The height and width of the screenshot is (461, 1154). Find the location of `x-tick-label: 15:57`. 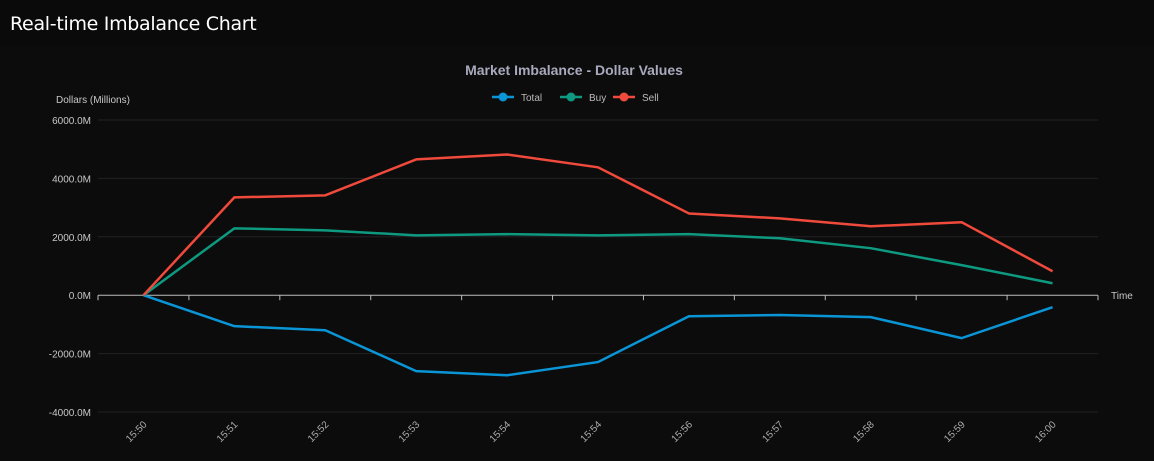

x-tick-label: 15:57 is located at coordinates (773, 432).